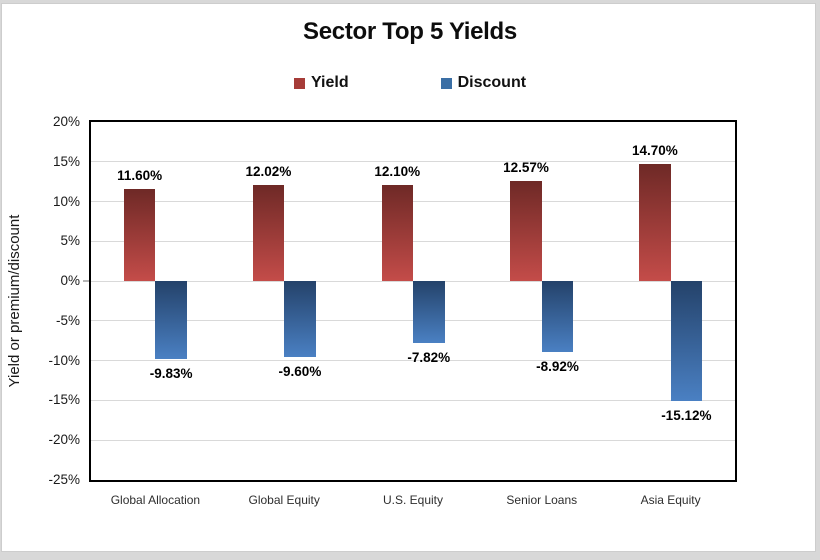 Image resolution: width=820 pixels, height=560 pixels. I want to click on legend-entry-yield: Yield, so click(321, 83).